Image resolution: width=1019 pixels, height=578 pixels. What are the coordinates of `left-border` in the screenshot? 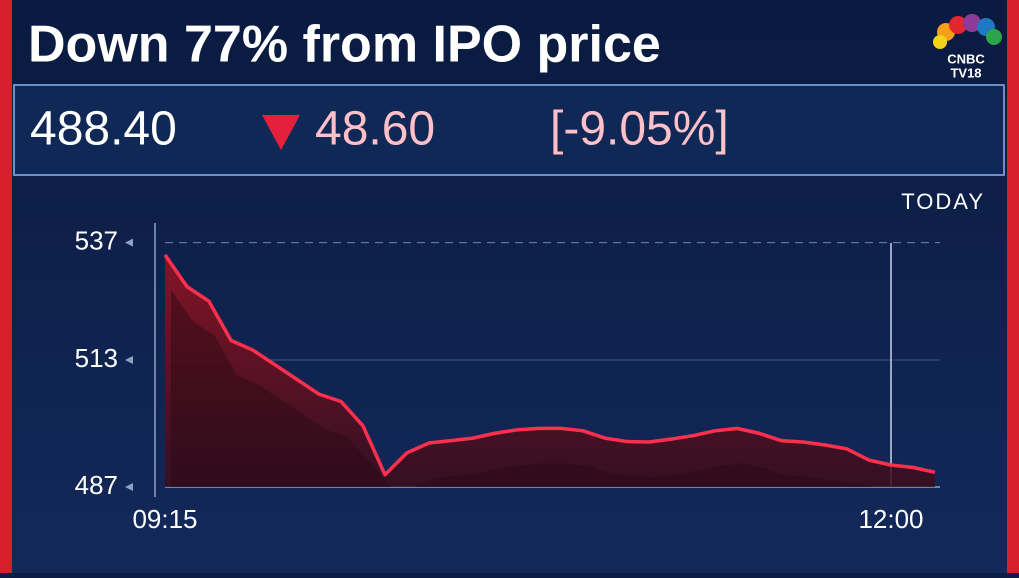 It's located at (6, 286).